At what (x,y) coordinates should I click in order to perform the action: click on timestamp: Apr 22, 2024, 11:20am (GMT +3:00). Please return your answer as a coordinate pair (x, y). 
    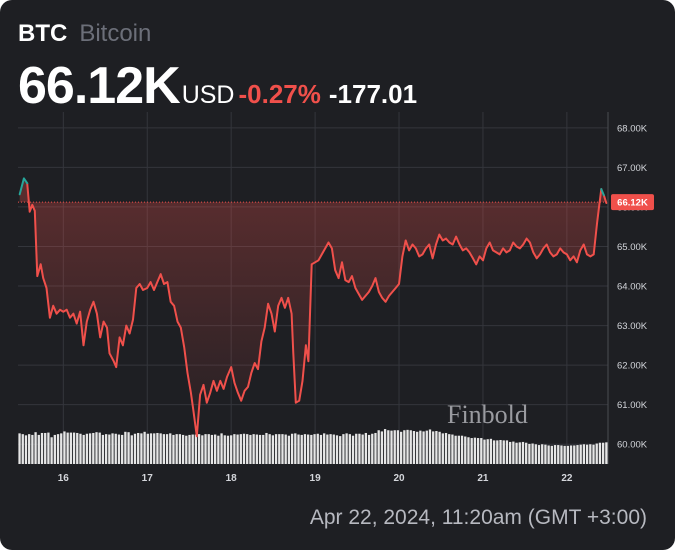
    Looking at the image, I should click on (478, 517).